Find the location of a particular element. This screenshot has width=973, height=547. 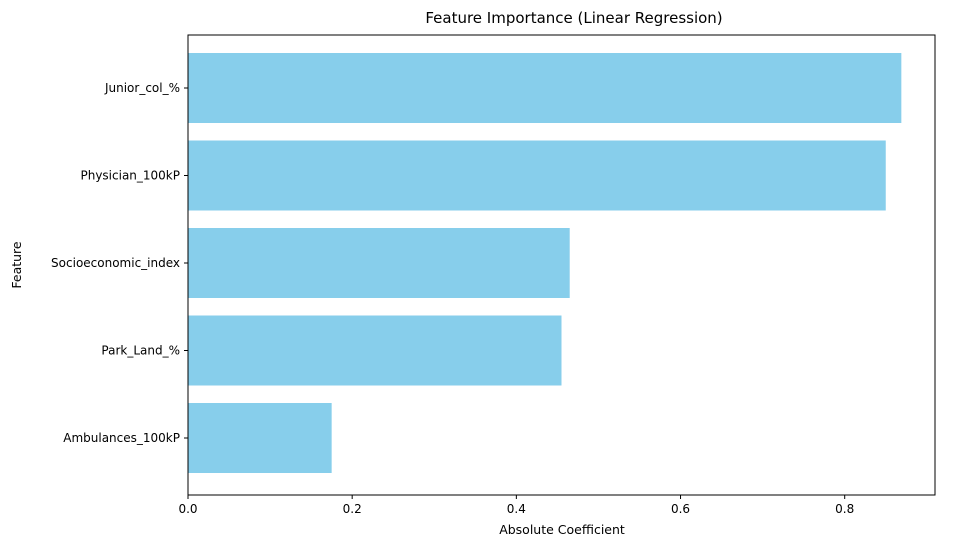

y-tick-label: Ambulances_100kP is located at coordinates (121, 438).